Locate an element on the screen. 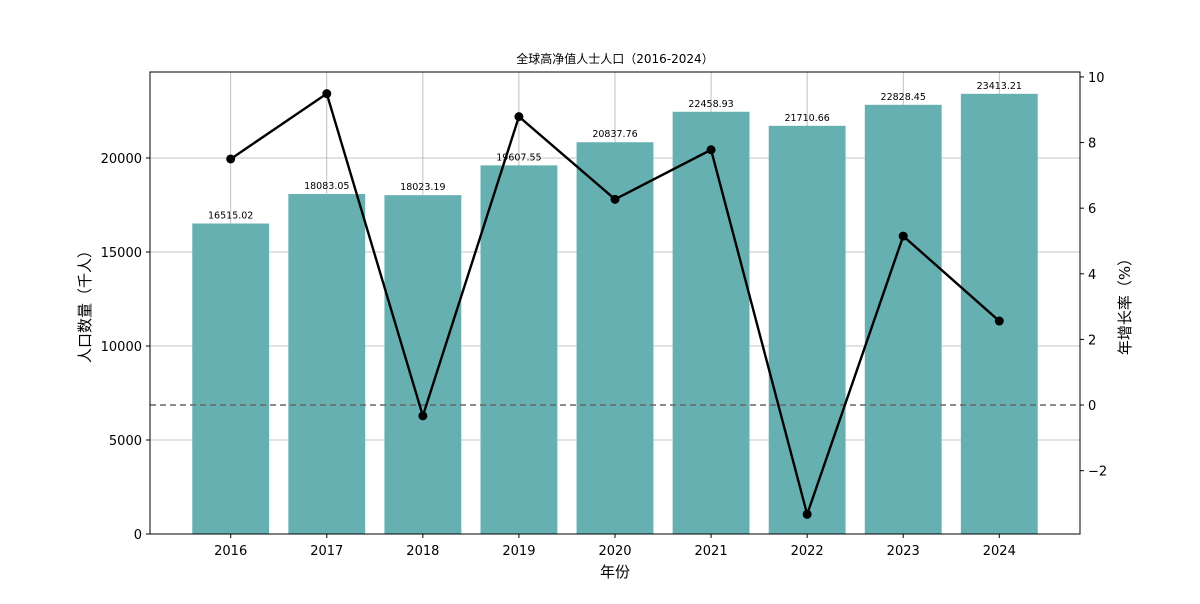  y-tick-label: 15000 is located at coordinates (121, 253).